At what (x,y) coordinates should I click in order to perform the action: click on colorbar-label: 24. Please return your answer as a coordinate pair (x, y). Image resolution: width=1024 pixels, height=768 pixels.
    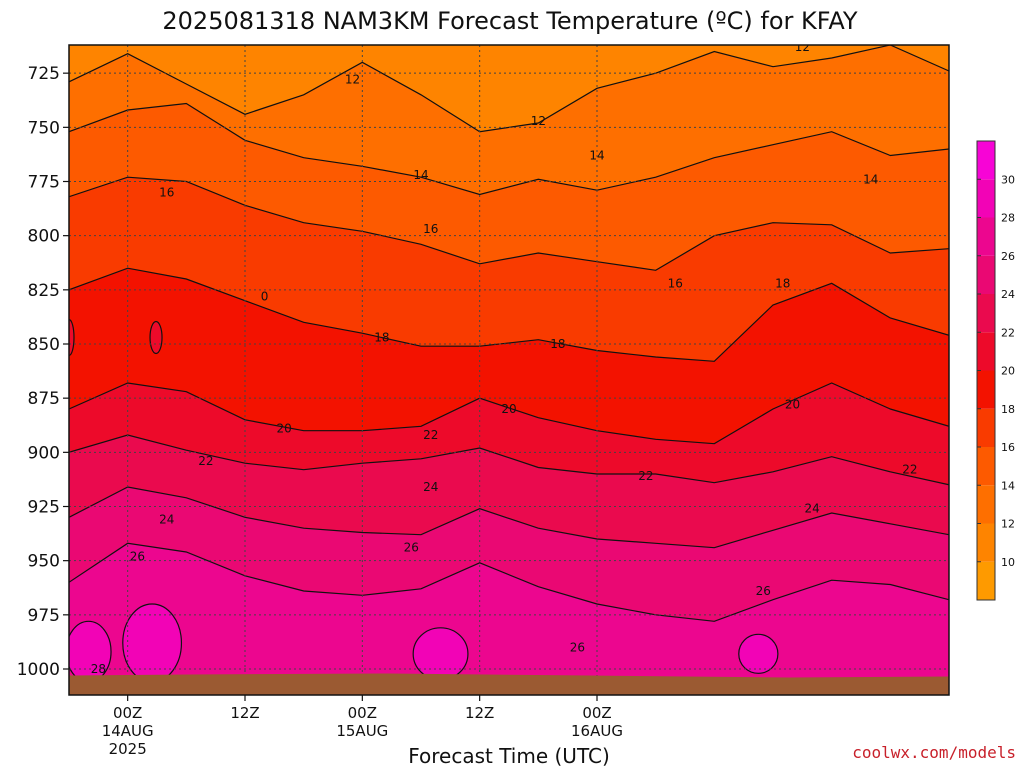
    Looking at the image, I should click on (1008, 294).